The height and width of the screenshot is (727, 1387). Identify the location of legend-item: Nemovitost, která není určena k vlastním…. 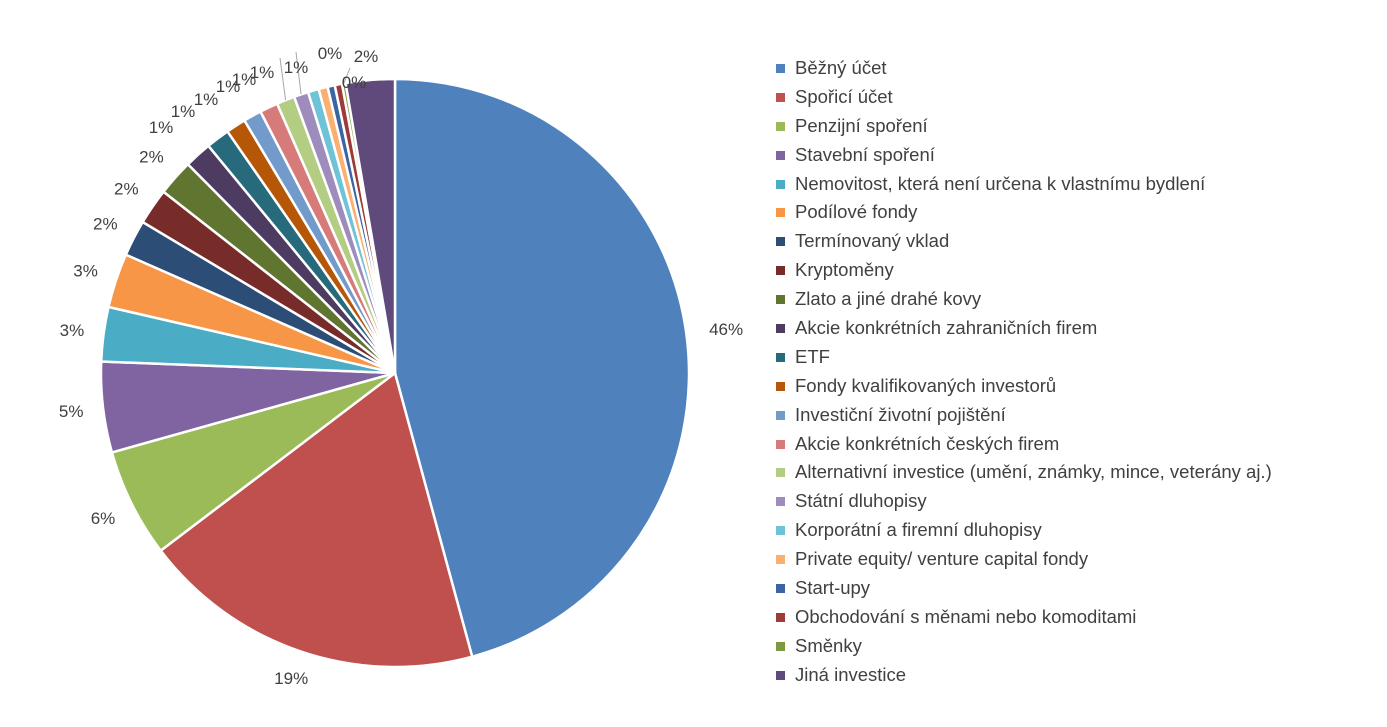
(1076, 184).